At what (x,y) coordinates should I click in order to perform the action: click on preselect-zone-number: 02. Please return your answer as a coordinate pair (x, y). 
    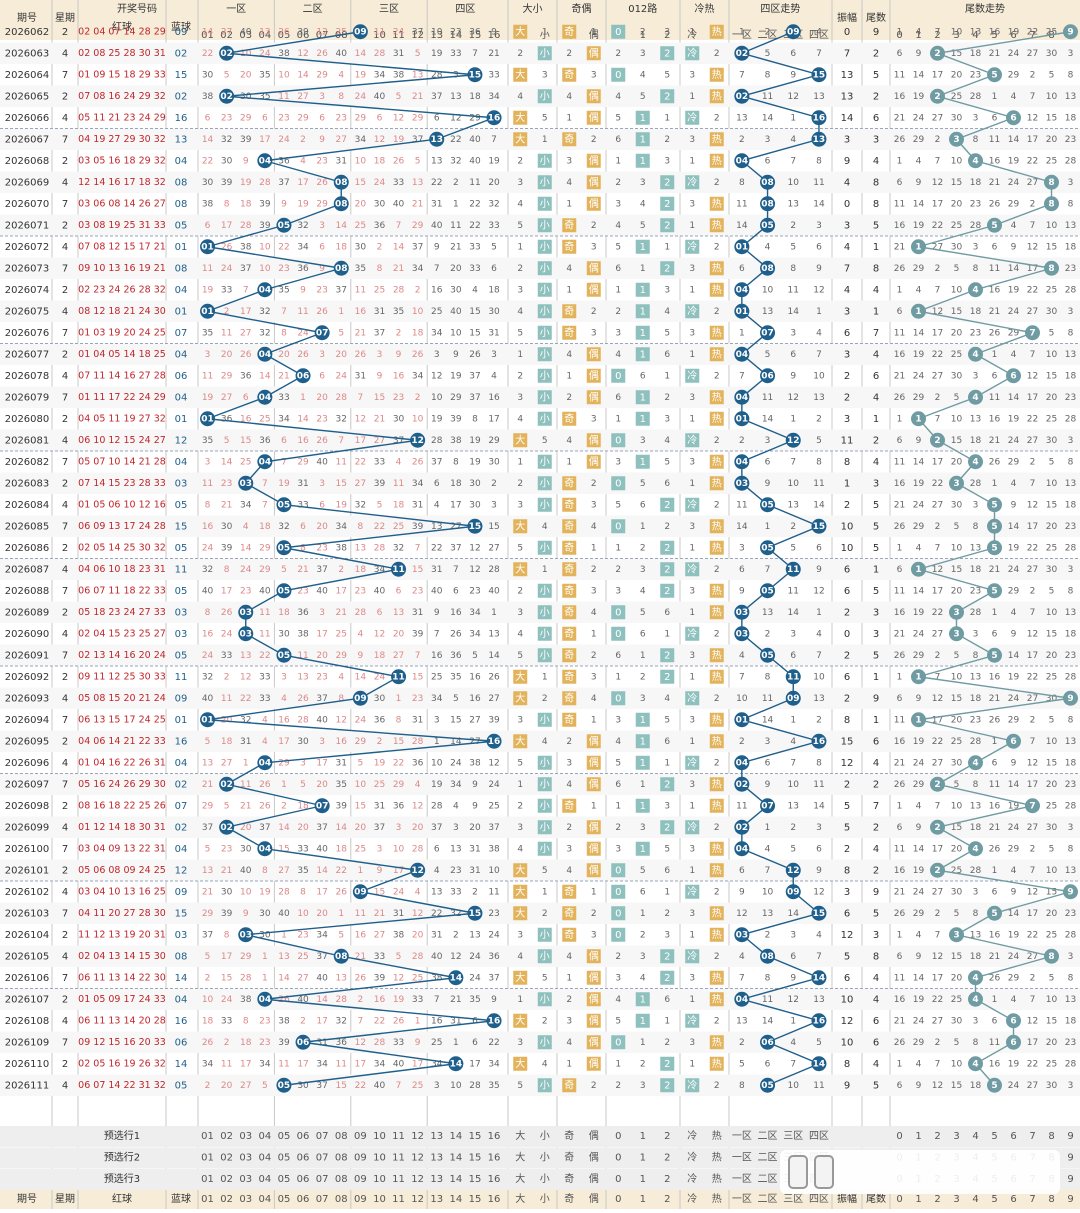
    Looking at the image, I should click on (226, 1158).